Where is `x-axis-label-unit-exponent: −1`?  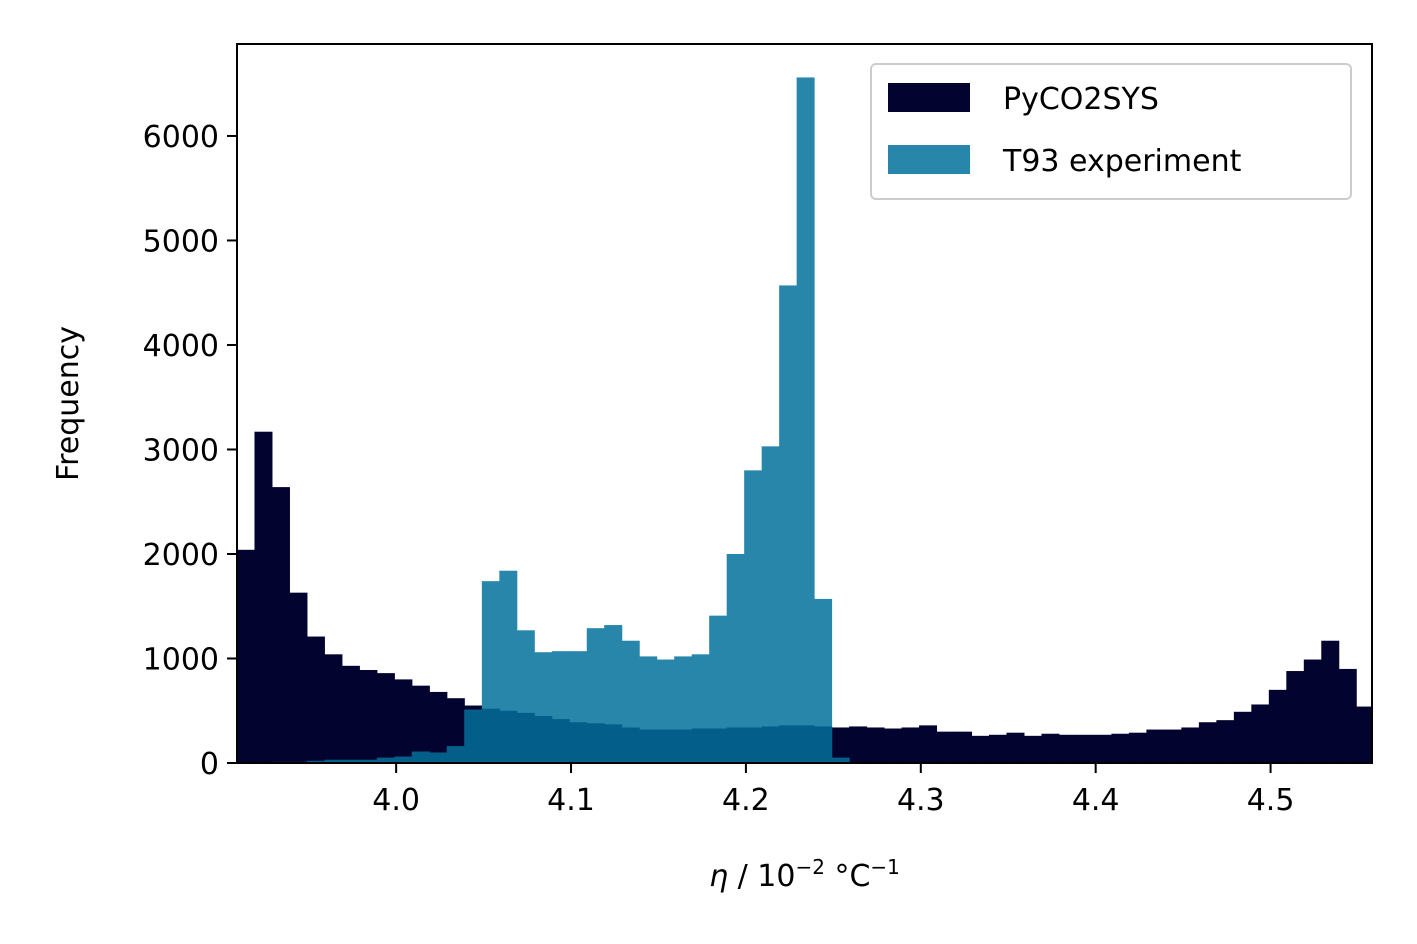 x-axis-label-unit-exponent: −1 is located at coordinates (884, 867).